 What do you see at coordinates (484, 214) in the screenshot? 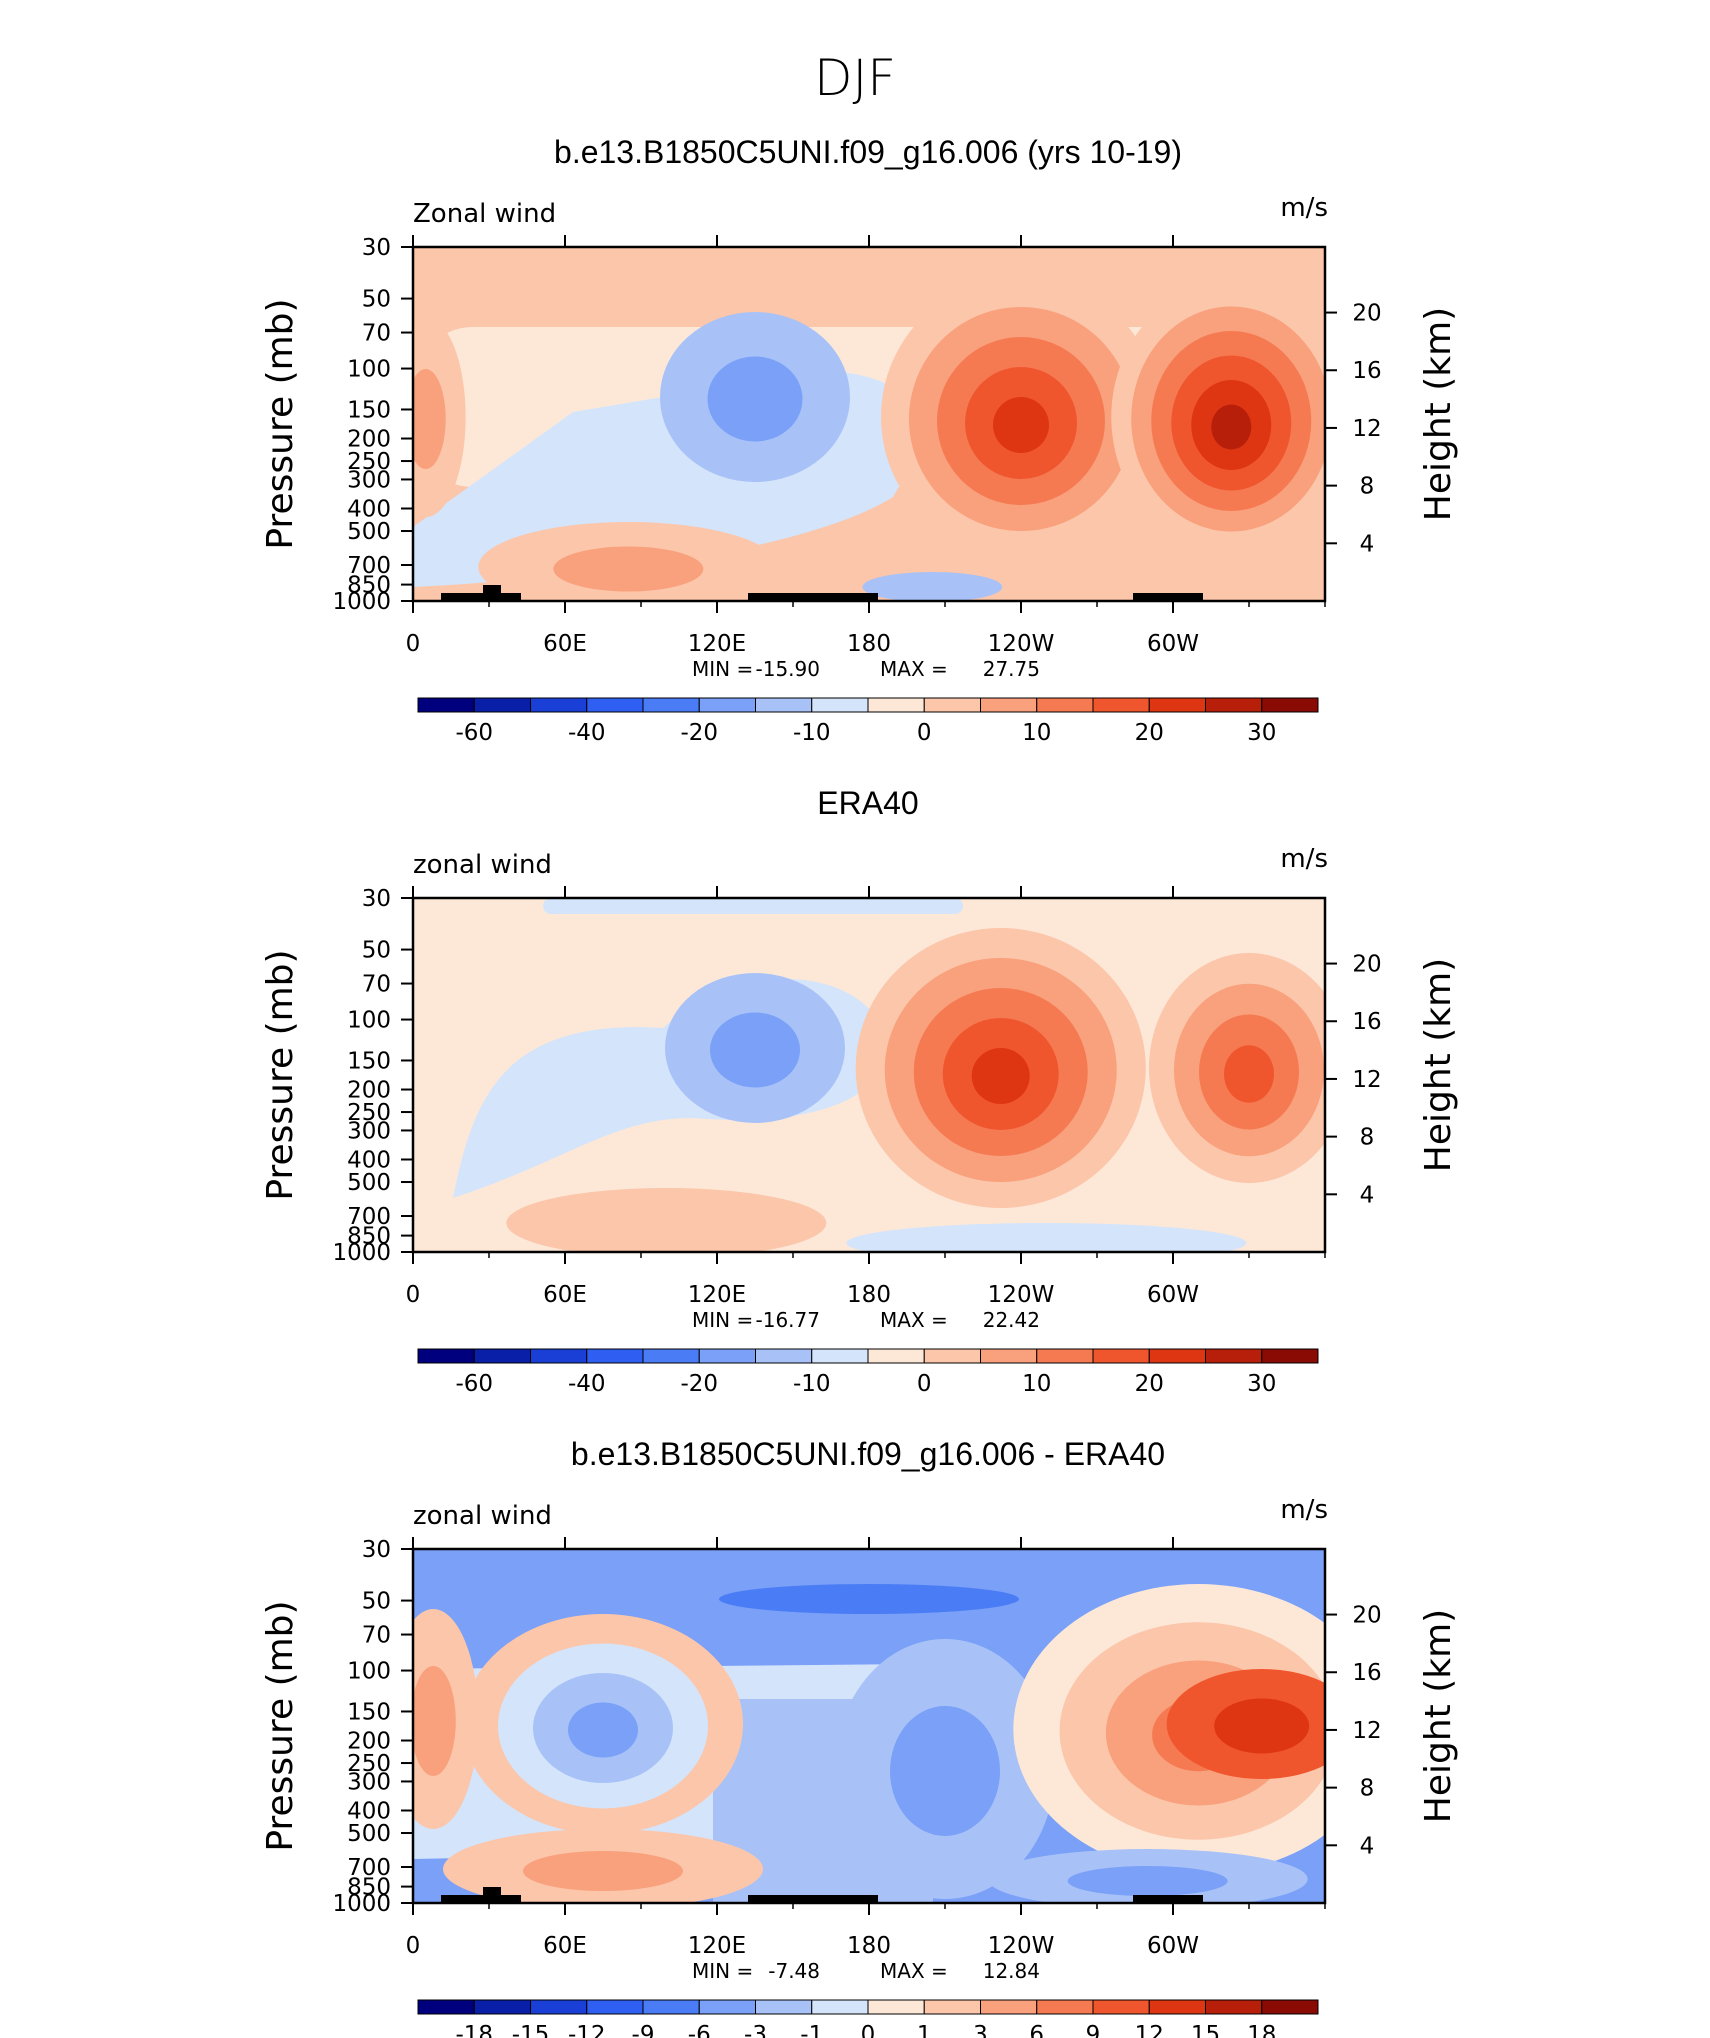
I see `field-label: Zonal wind` at bounding box center [484, 214].